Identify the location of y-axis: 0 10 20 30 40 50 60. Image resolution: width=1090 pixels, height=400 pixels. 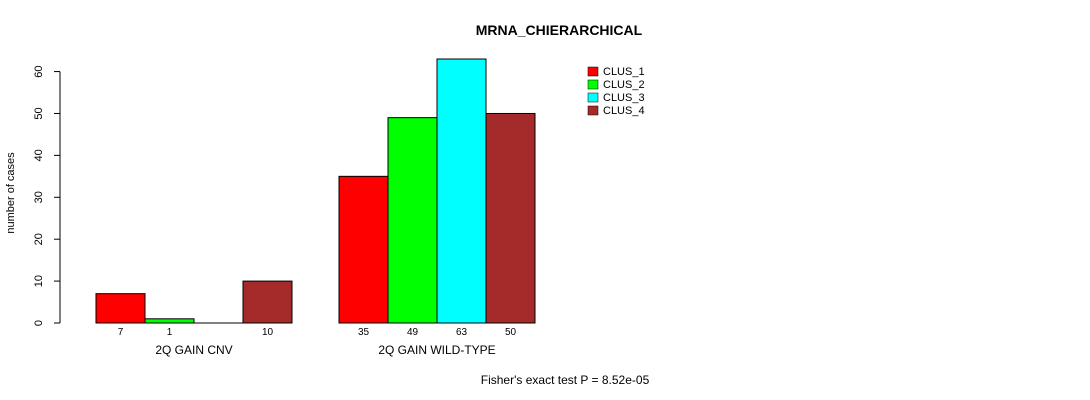
(47, 195).